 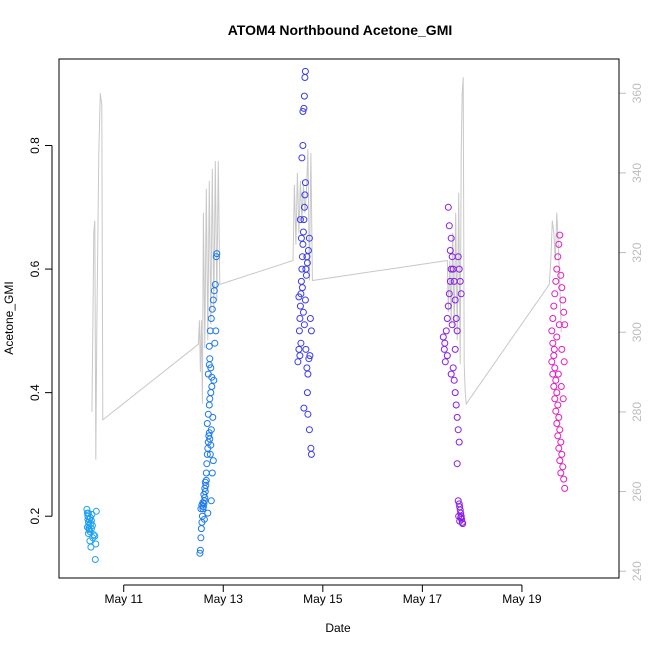 I want to click on y2-tick-label: 320, so click(x=637, y=252).